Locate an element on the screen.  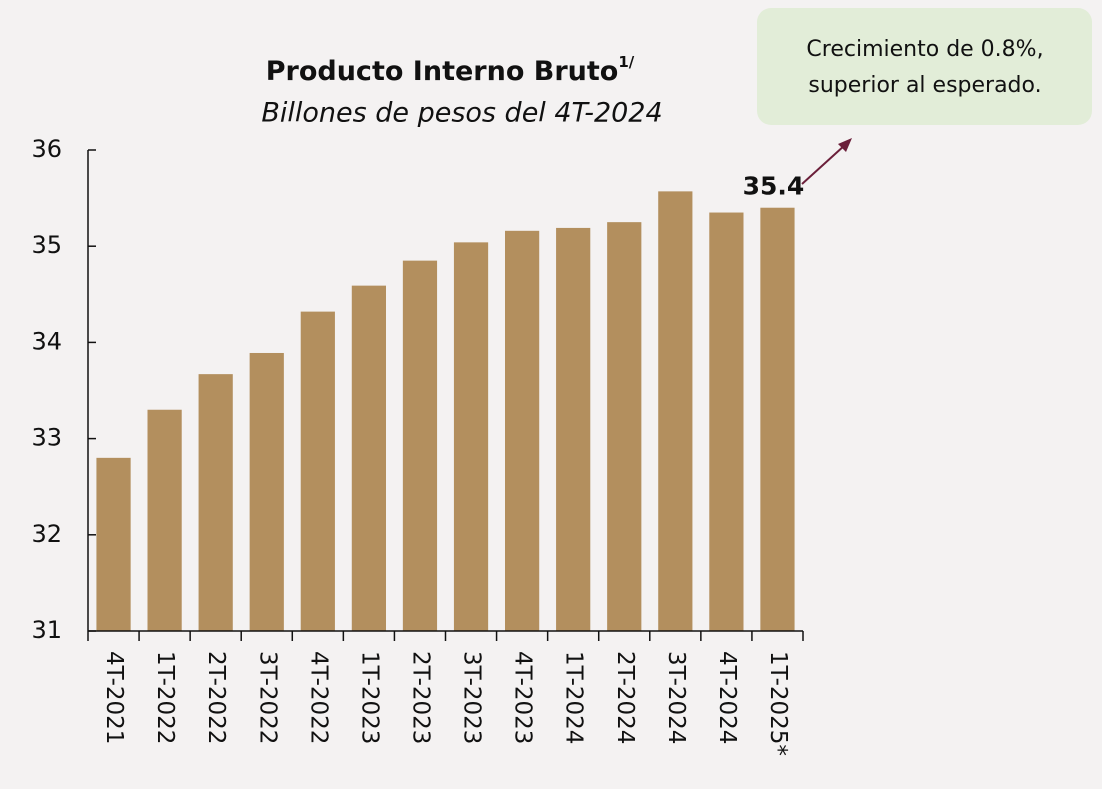
x-tick-label: 2T-2022 is located at coordinates (216, 697).